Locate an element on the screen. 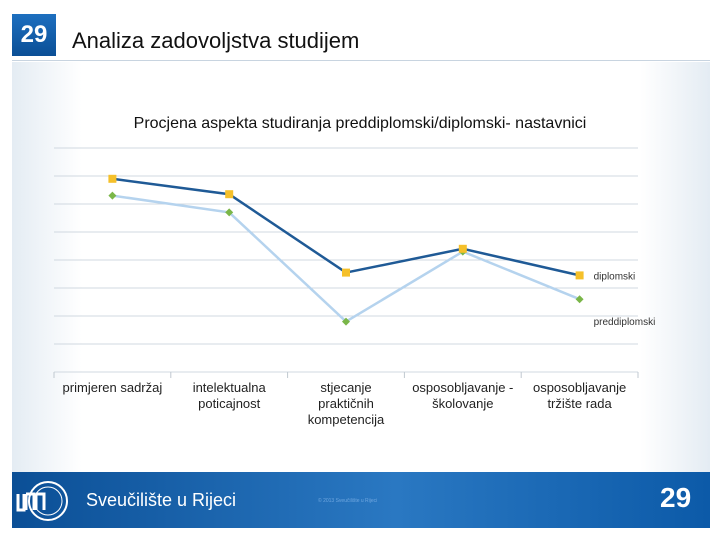  footer-bar is located at coordinates (361, 500).